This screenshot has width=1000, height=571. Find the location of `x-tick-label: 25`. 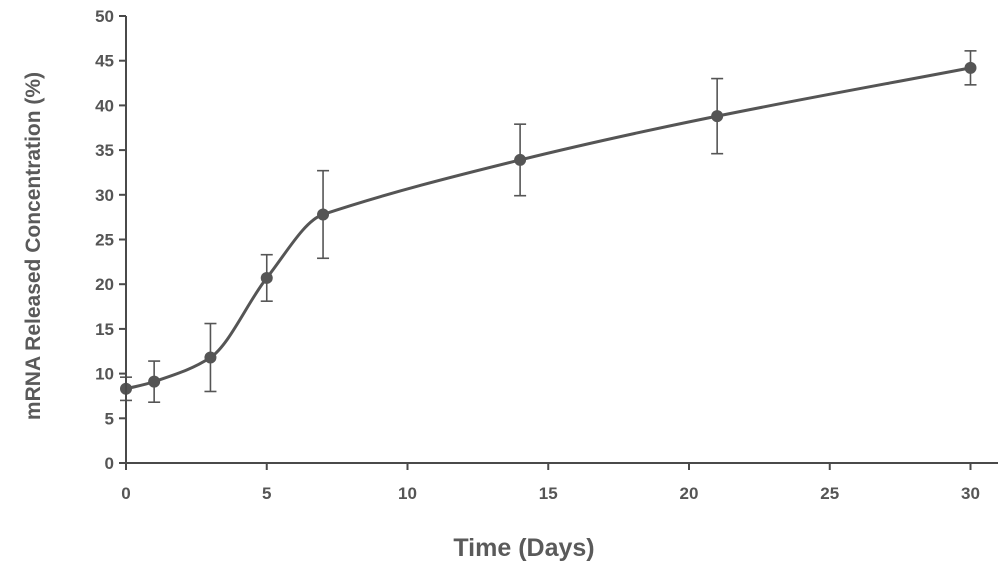

x-tick-label: 25 is located at coordinates (829, 493).